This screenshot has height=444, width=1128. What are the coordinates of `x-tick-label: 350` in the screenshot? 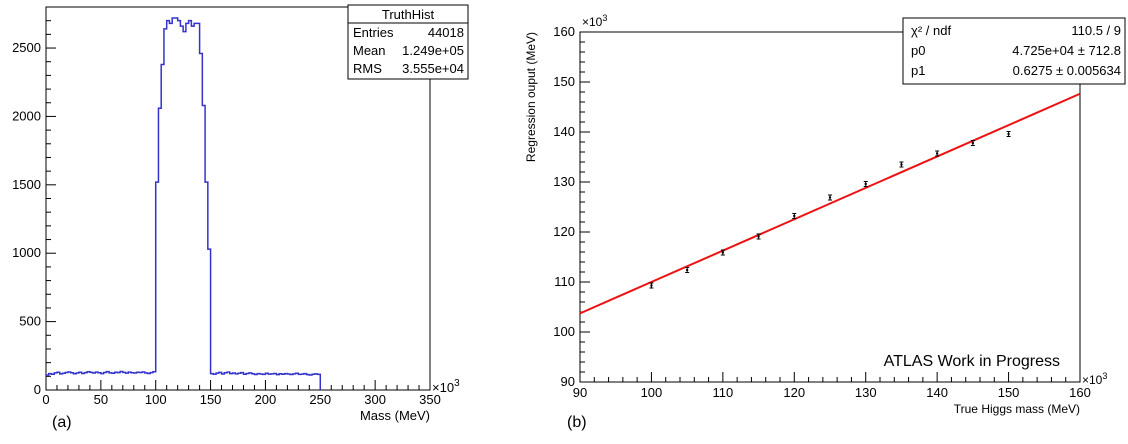 It's located at (430, 399).